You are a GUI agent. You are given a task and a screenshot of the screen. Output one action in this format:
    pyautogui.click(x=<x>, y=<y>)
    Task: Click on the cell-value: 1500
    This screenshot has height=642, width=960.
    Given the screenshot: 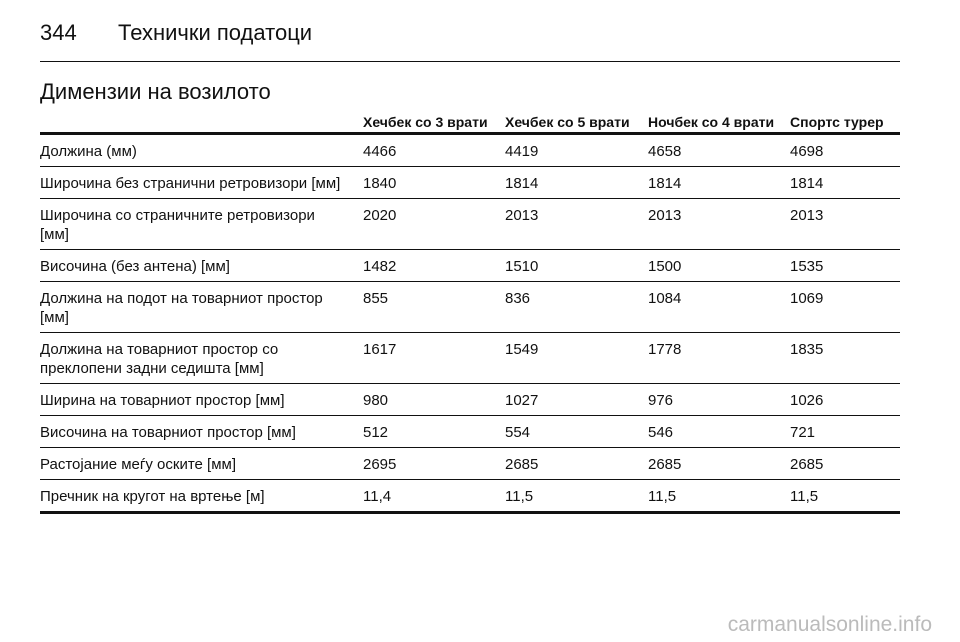 What is the action you would take?
    pyautogui.click(x=665, y=266)
    